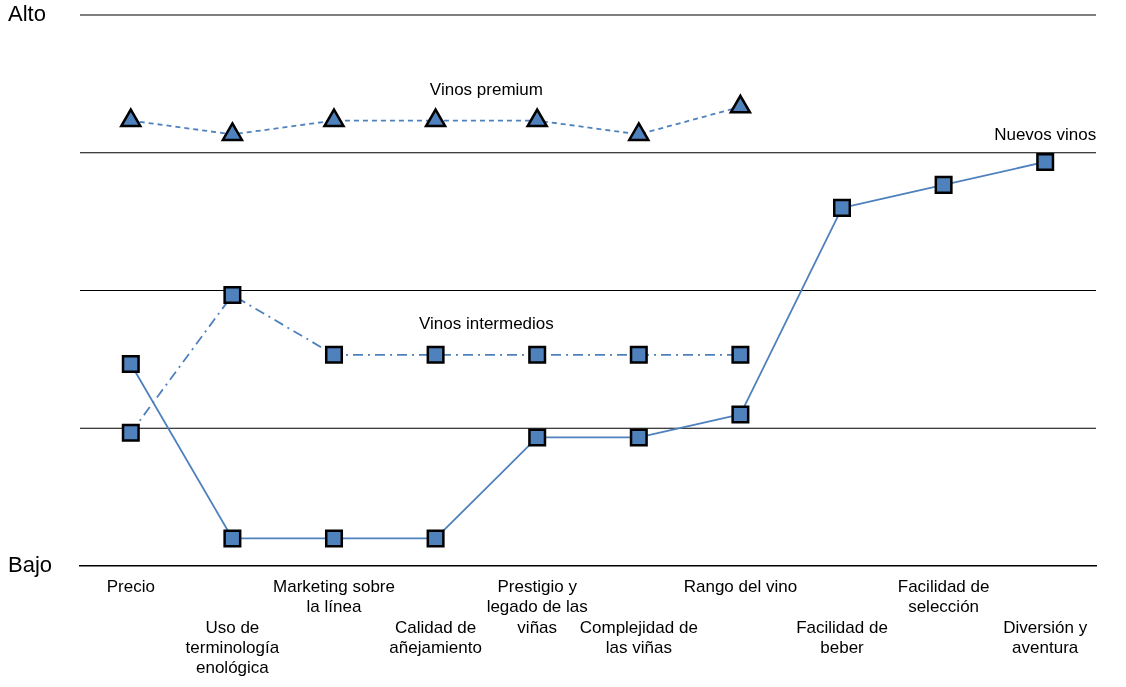 This screenshot has width=1126, height=687. I want to click on series-label: Vinos intermedios, so click(486, 323).